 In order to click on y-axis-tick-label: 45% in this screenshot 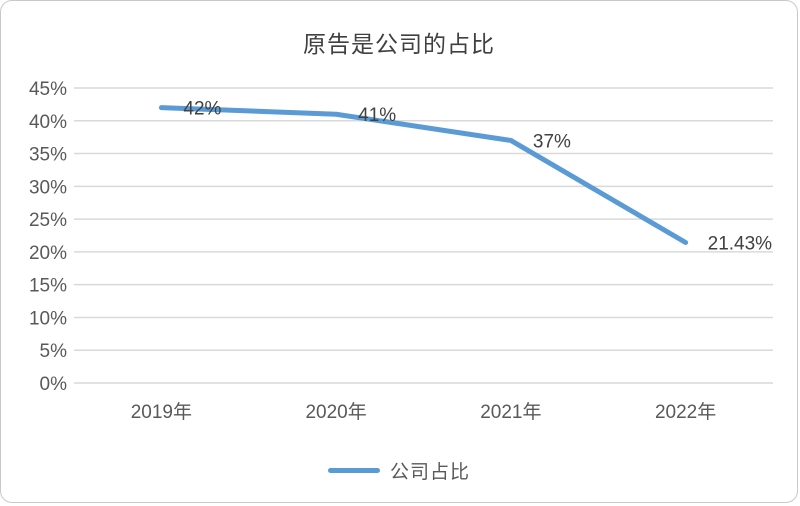, I will do `click(48, 89)`.